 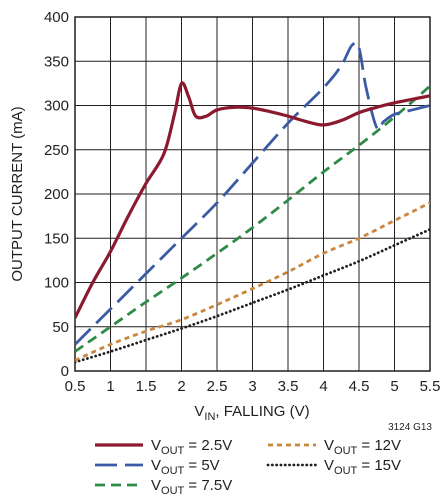 What do you see at coordinates (17, 193) in the screenshot?
I see `y-axis-title: OUTPUT CURRENT (mA)` at bounding box center [17, 193].